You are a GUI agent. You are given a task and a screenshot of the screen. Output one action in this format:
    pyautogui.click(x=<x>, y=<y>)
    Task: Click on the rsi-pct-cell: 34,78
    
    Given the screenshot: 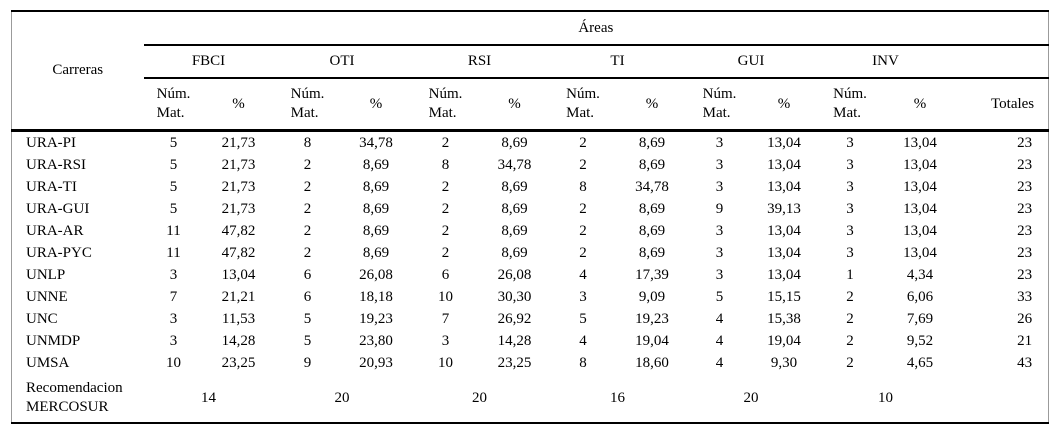 What is the action you would take?
    pyautogui.click(x=514, y=164)
    